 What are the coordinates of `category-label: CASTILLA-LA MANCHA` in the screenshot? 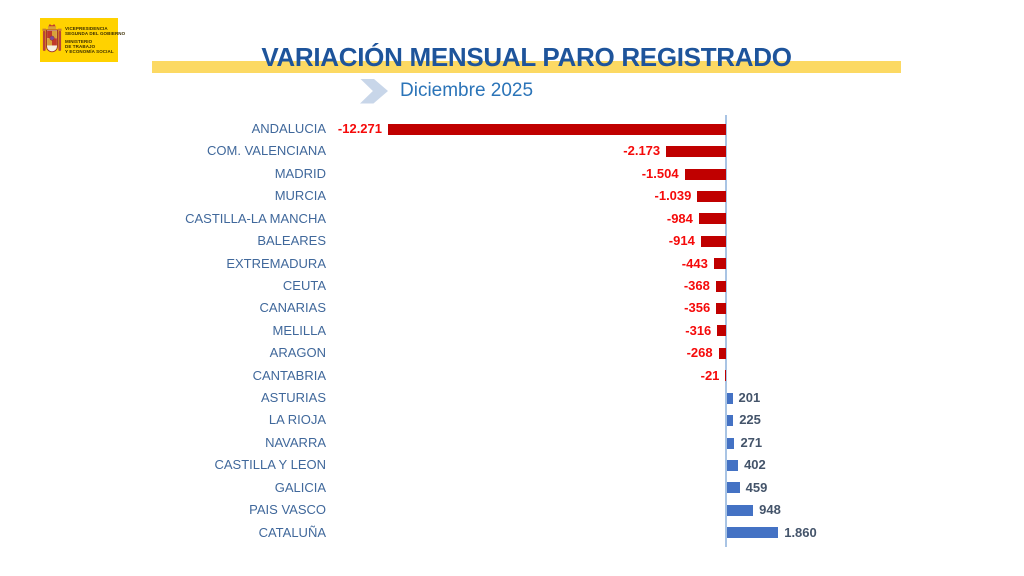 It's located at (255, 218).